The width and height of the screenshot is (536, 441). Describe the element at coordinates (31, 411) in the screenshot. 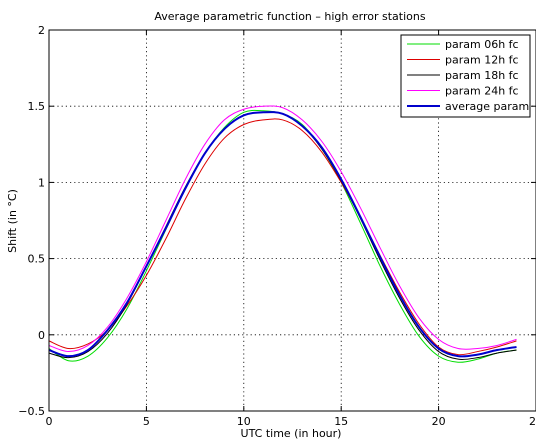

I see `y-tick-label: −0.5` at that location.